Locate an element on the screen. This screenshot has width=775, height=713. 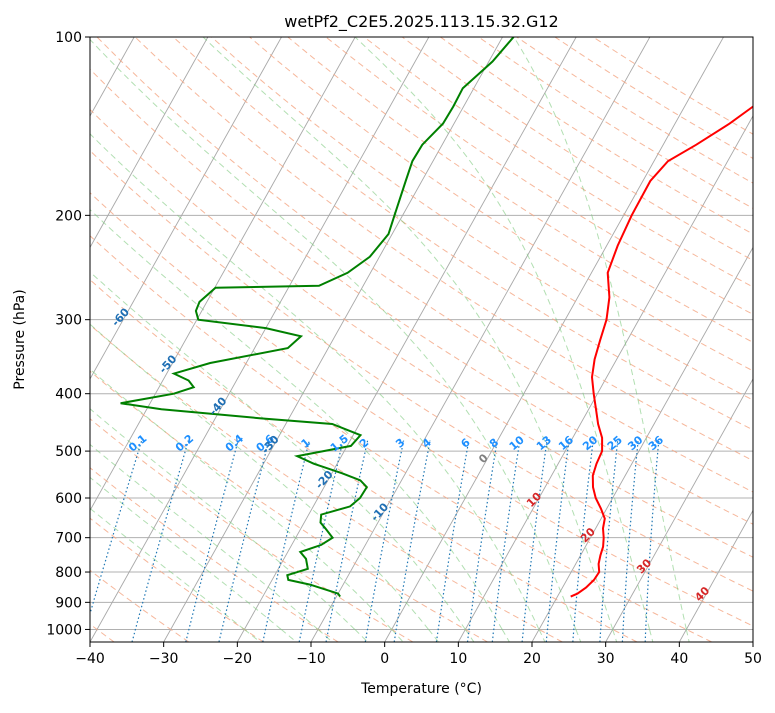
x-tick-label: −40 is located at coordinates (90, 659).